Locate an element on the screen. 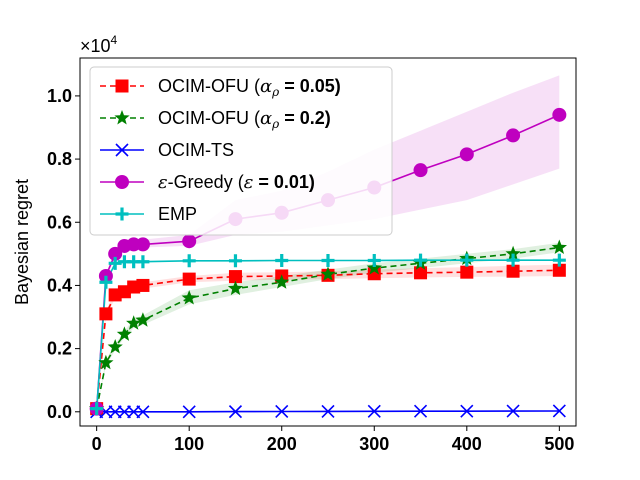 The width and height of the screenshot is (640, 480). scale-base: ×10 is located at coordinates (95, 46).